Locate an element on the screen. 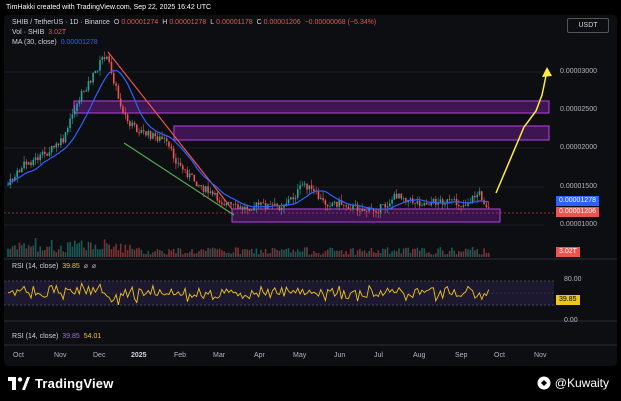 This screenshot has height=401, width=621. legend-ma-label: MA (30, close) is located at coordinates (34, 42).